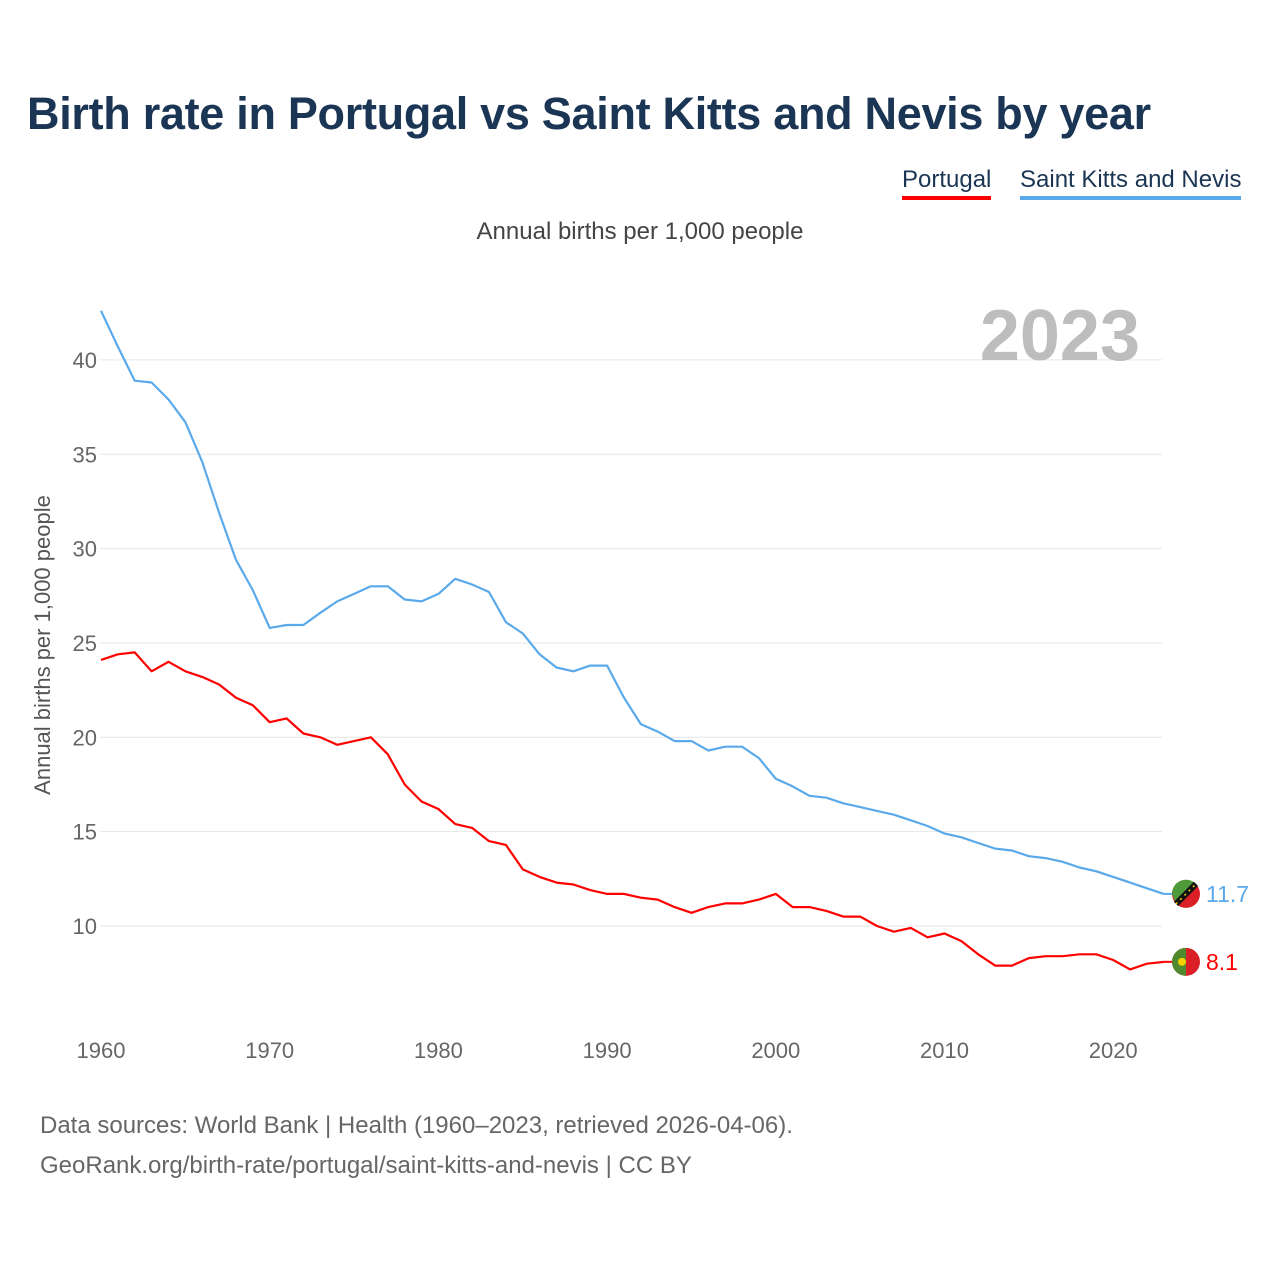 This screenshot has height=1280, width=1280. Describe the element at coordinates (85, 926) in the screenshot. I see `y-tick-label: 10` at that location.